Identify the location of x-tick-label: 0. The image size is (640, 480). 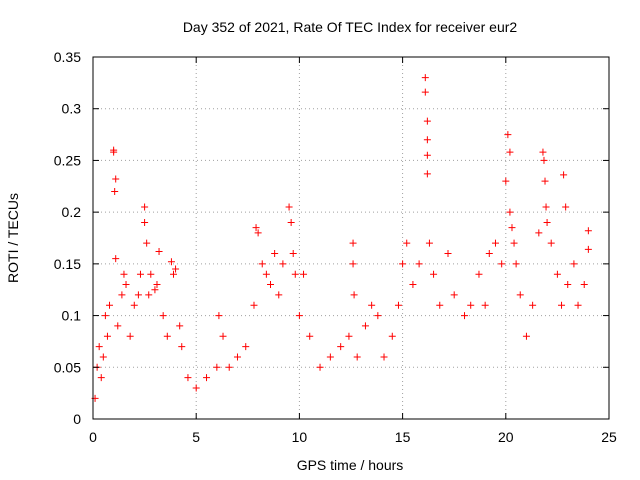
(93, 437).